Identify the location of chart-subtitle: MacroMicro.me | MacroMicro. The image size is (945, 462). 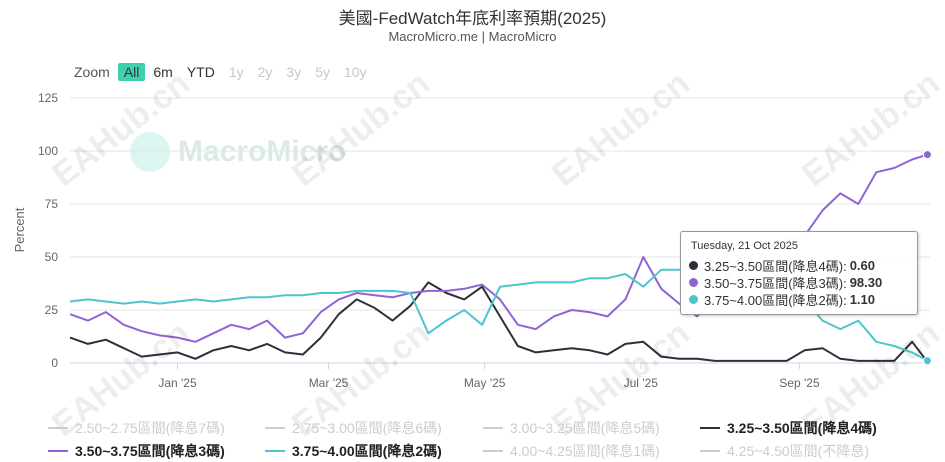
(472, 36).